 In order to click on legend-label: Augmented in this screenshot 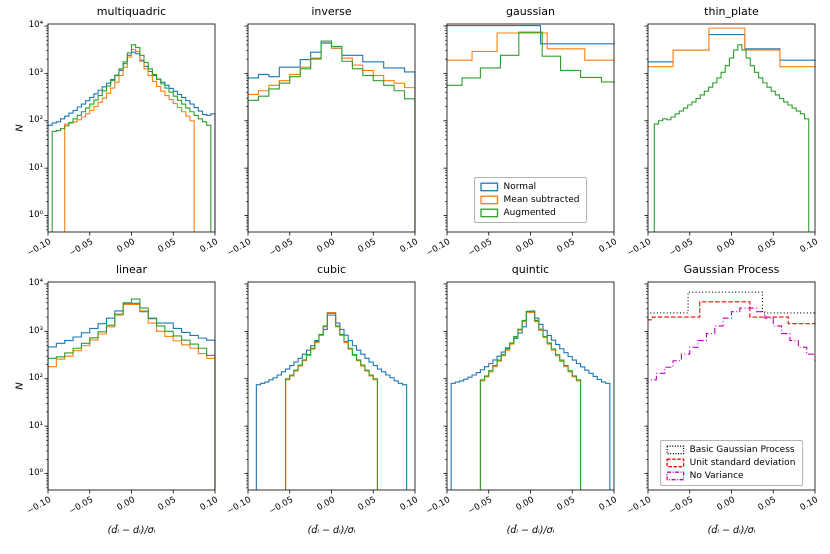, I will do `click(529, 213)`.